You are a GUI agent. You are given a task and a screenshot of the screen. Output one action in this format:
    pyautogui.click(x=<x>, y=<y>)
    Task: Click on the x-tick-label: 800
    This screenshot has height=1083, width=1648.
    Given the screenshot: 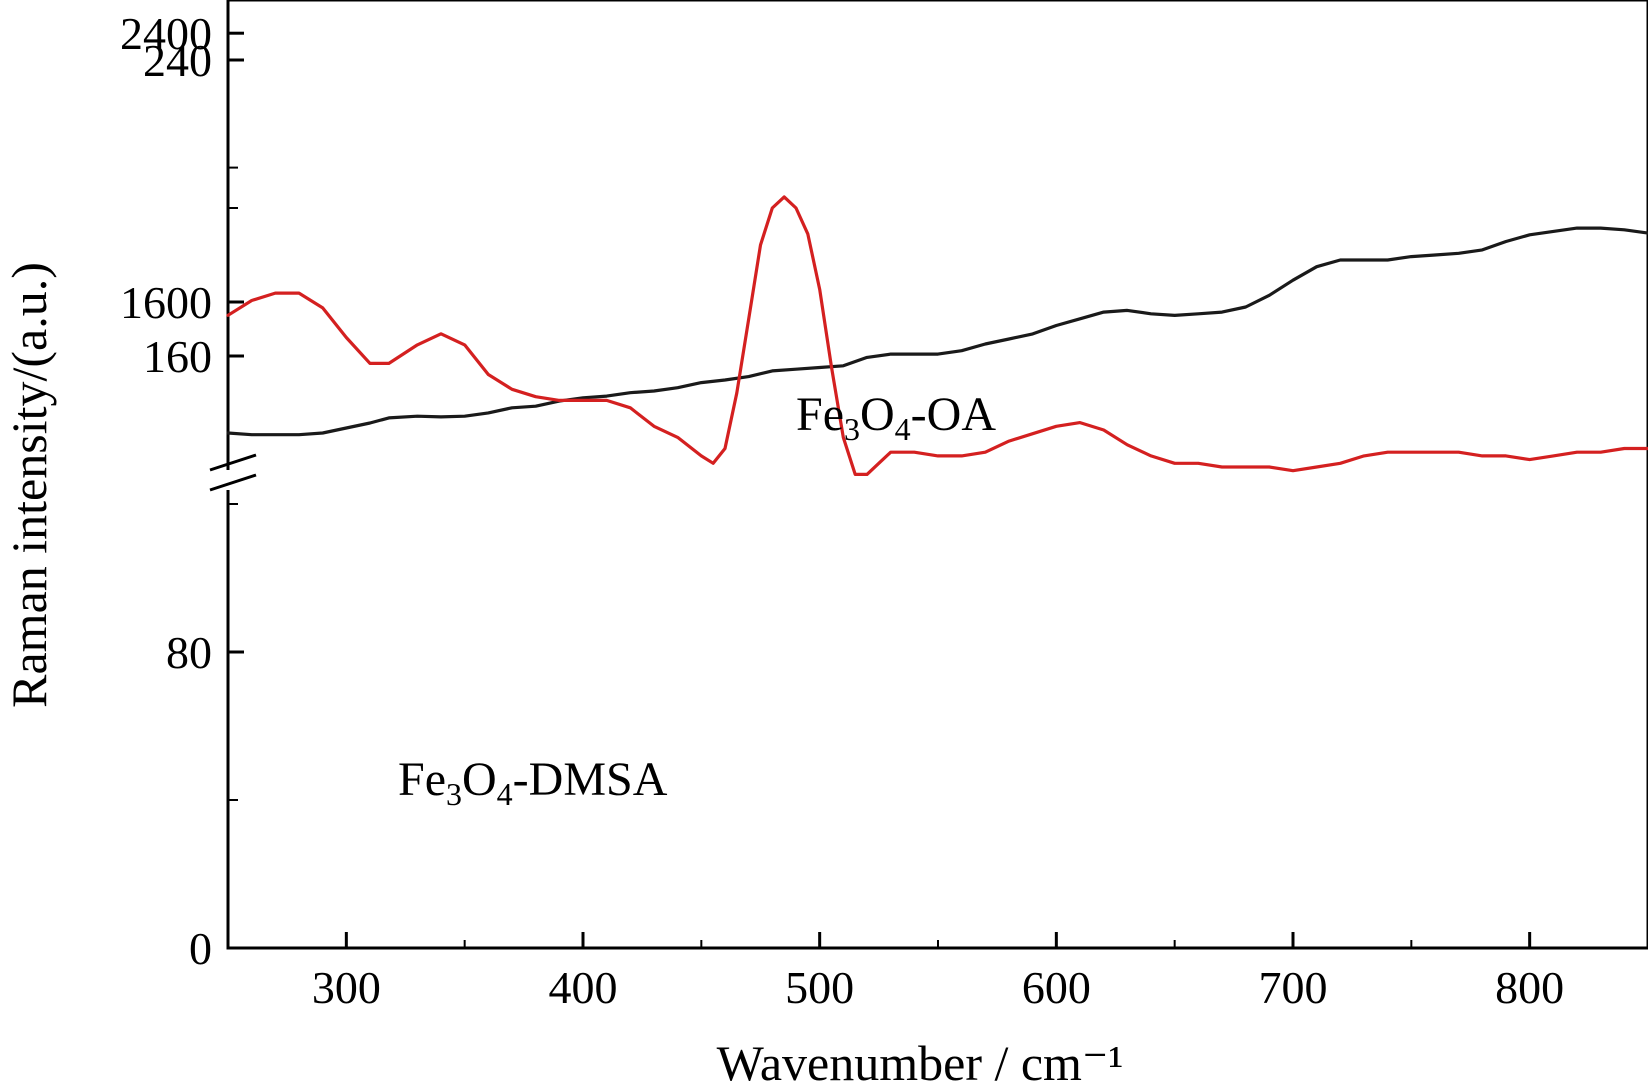 What is the action you would take?
    pyautogui.click(x=1529, y=987)
    